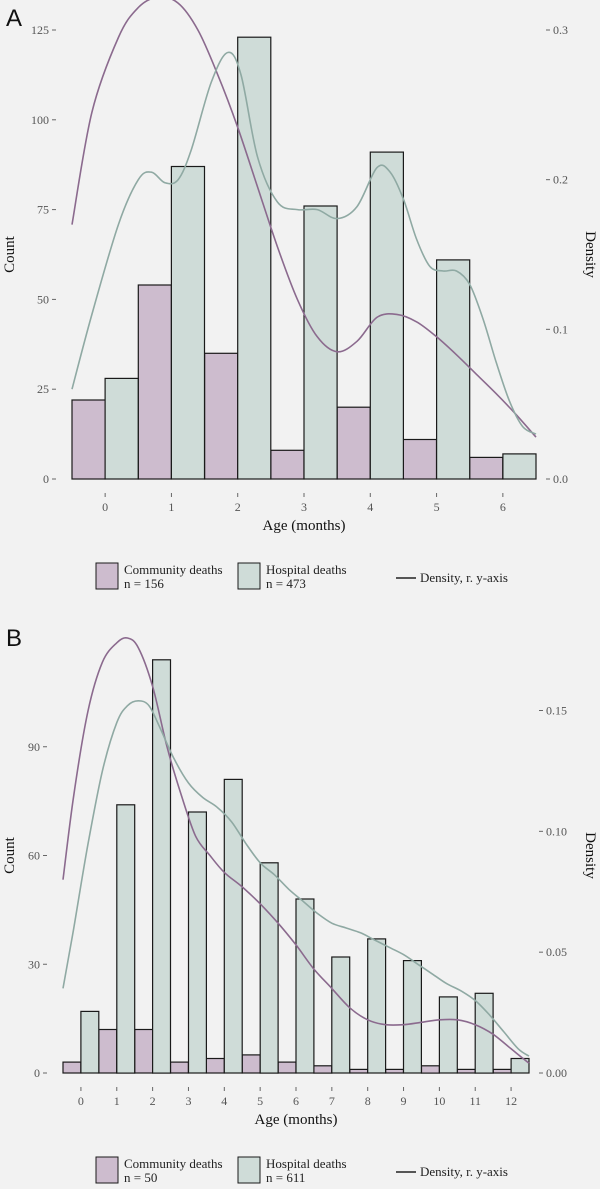  Describe the element at coordinates (14, 638) in the screenshot. I see `panel-letter-b: B` at that location.